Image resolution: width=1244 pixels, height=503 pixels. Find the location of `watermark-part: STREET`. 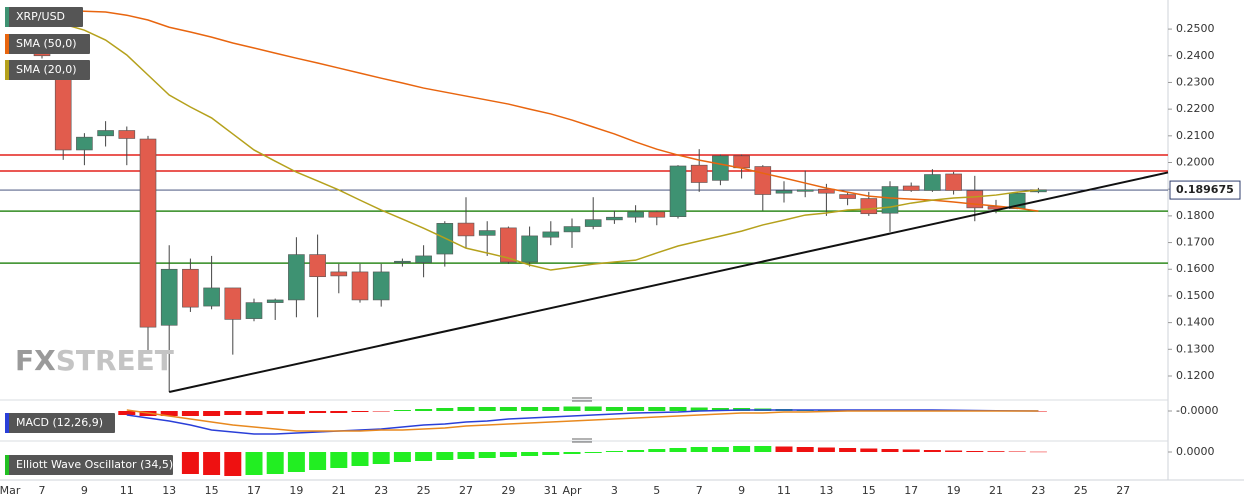

watermark-part: STREET is located at coordinates (115, 360).